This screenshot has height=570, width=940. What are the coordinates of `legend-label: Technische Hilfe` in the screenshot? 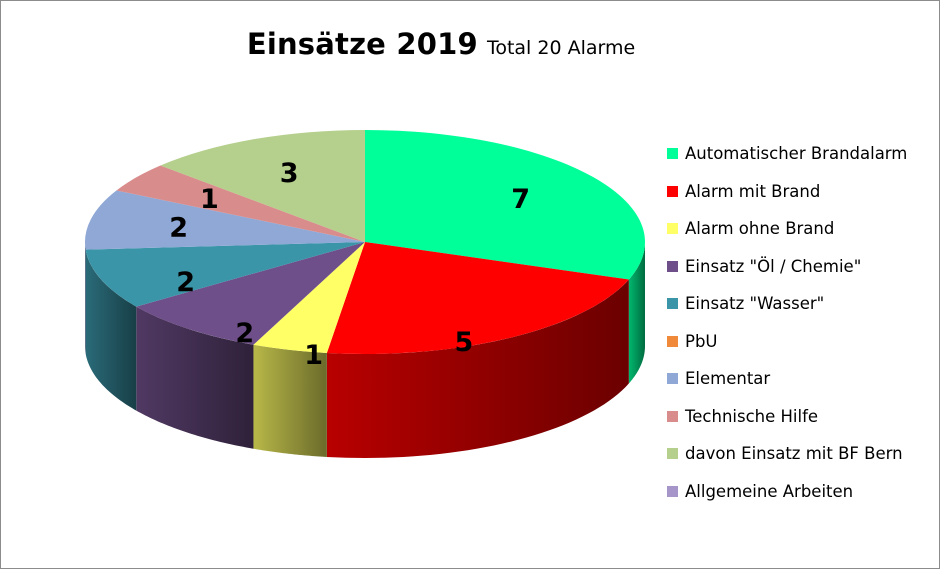 It's located at (752, 416).